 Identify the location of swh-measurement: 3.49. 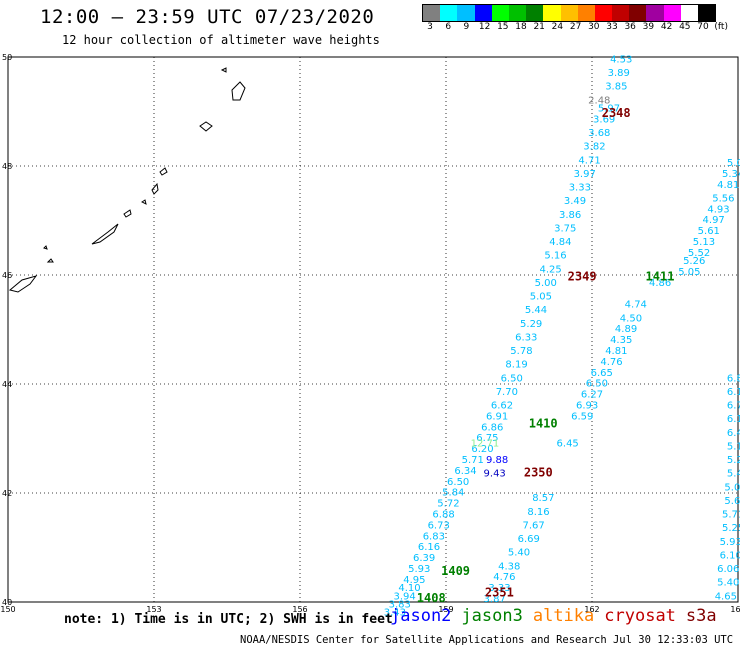
(575, 201).